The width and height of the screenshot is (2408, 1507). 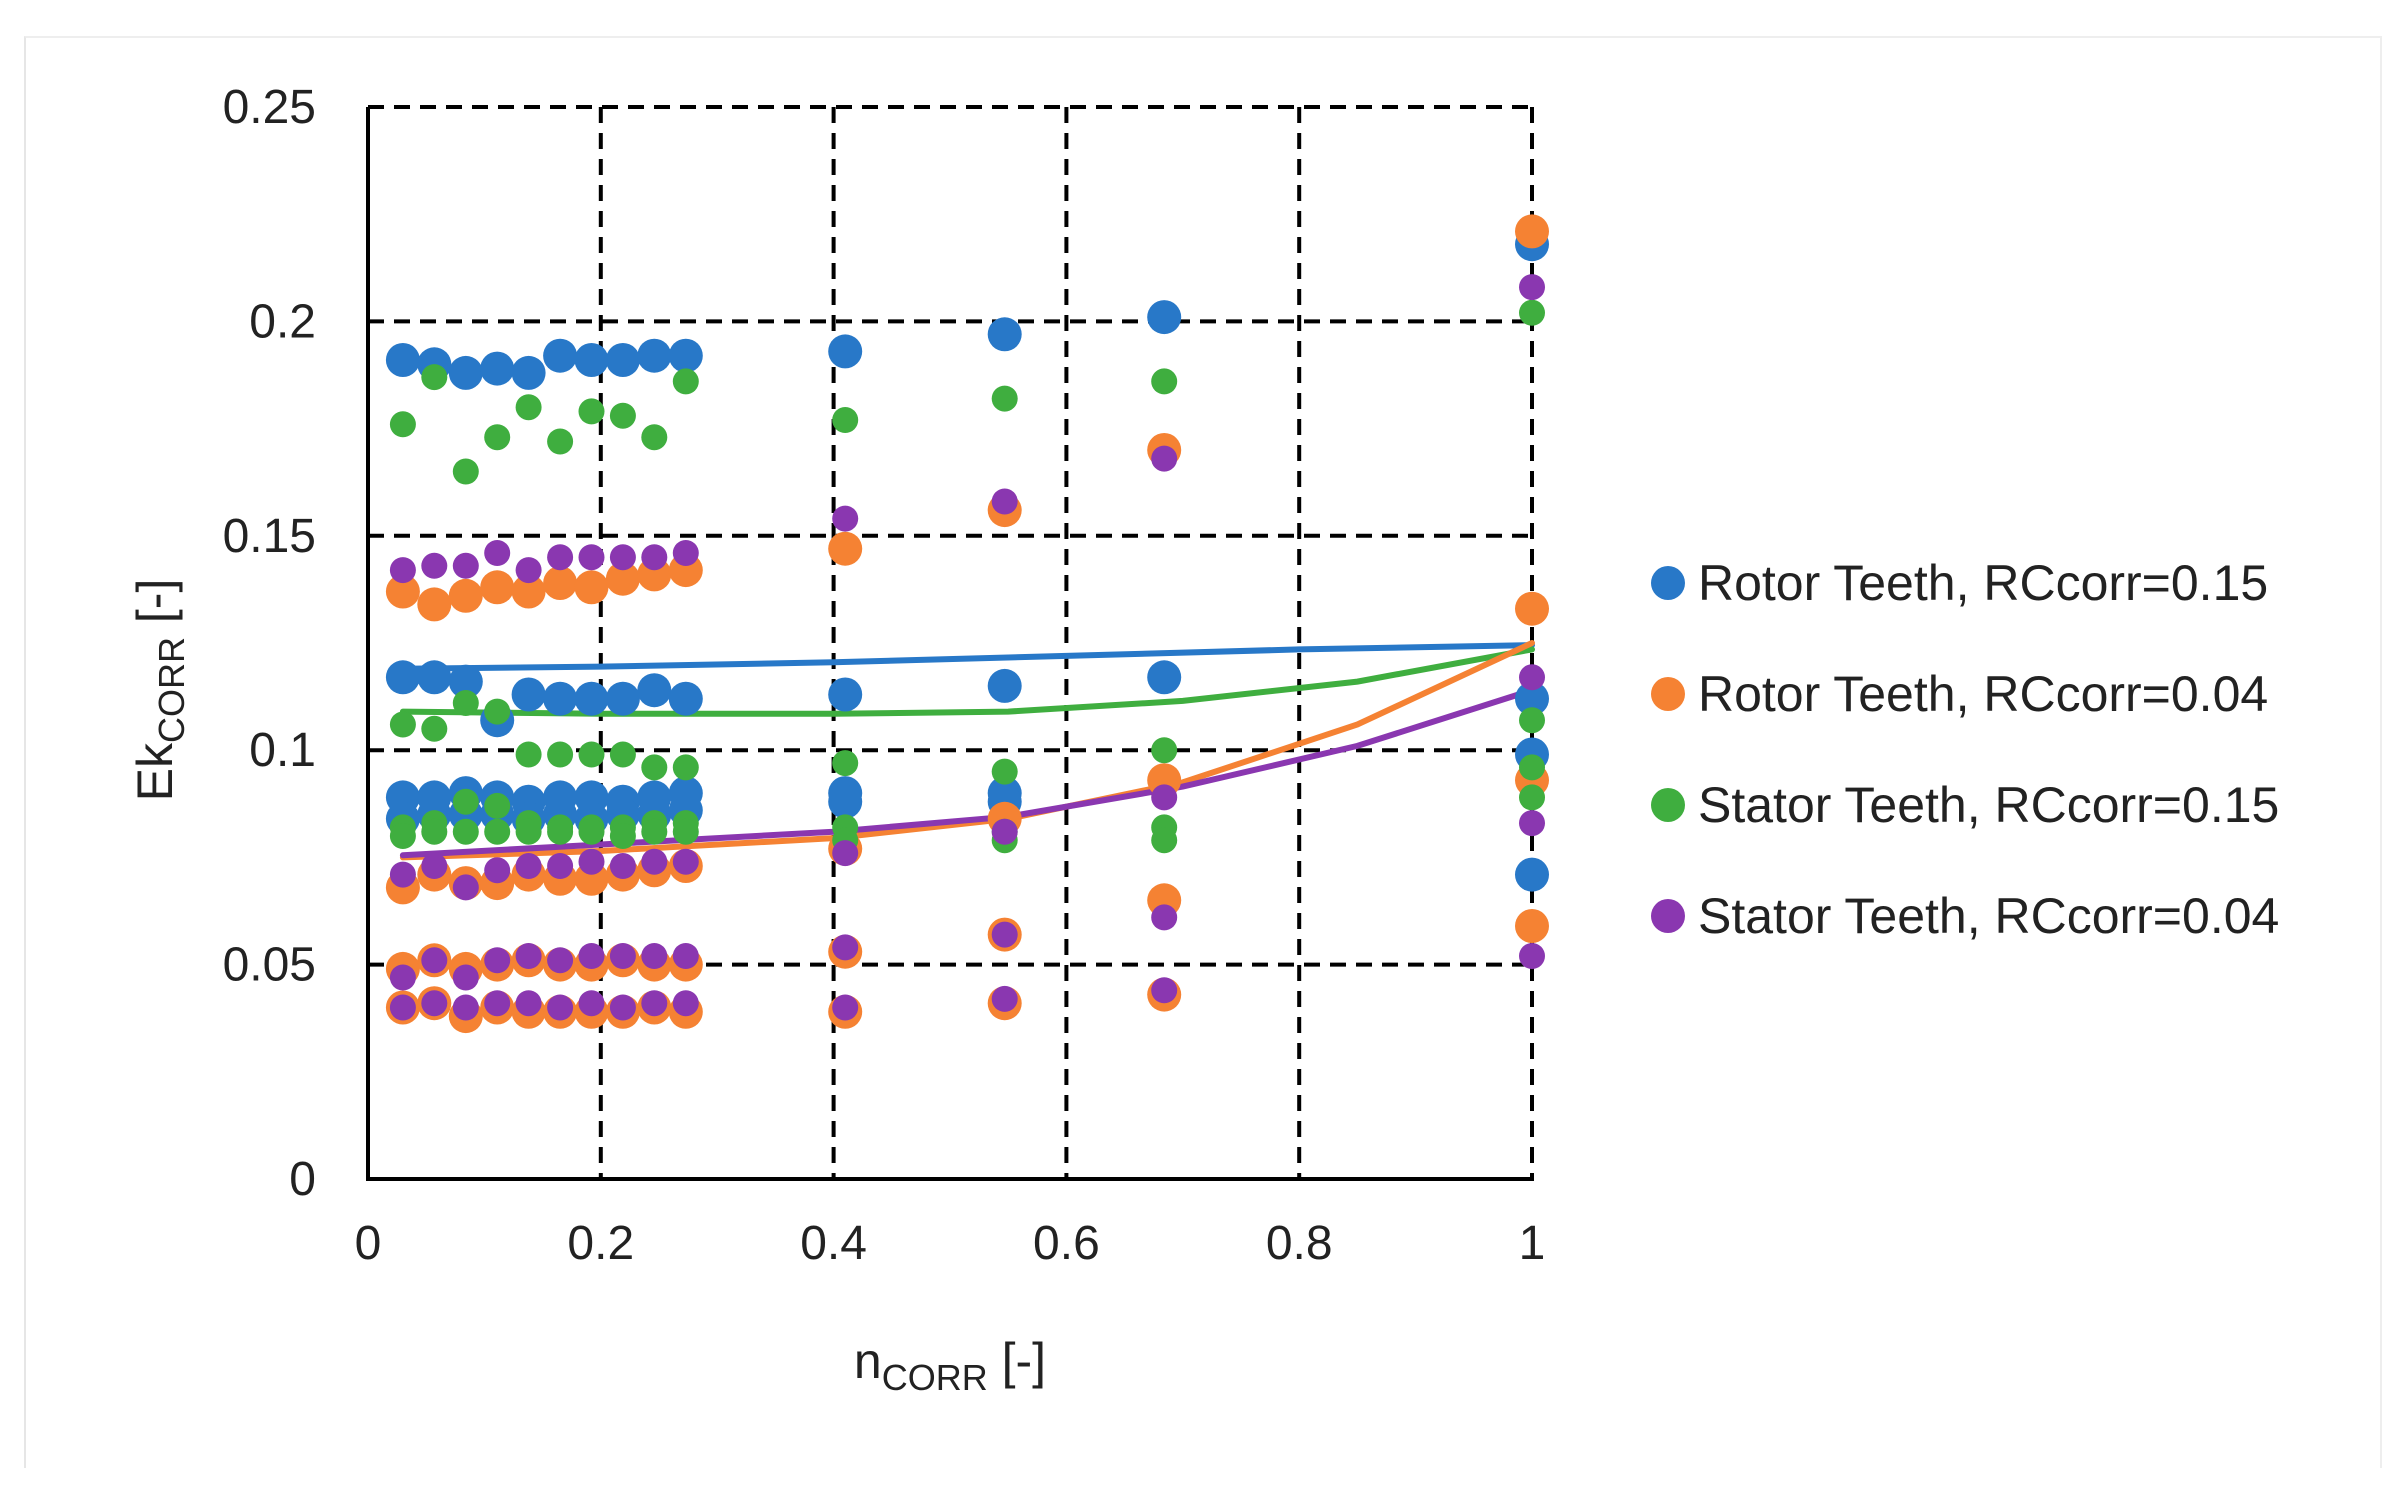 What do you see at coordinates (269, 536) in the screenshot?
I see `y-tick-label: 0.15` at bounding box center [269, 536].